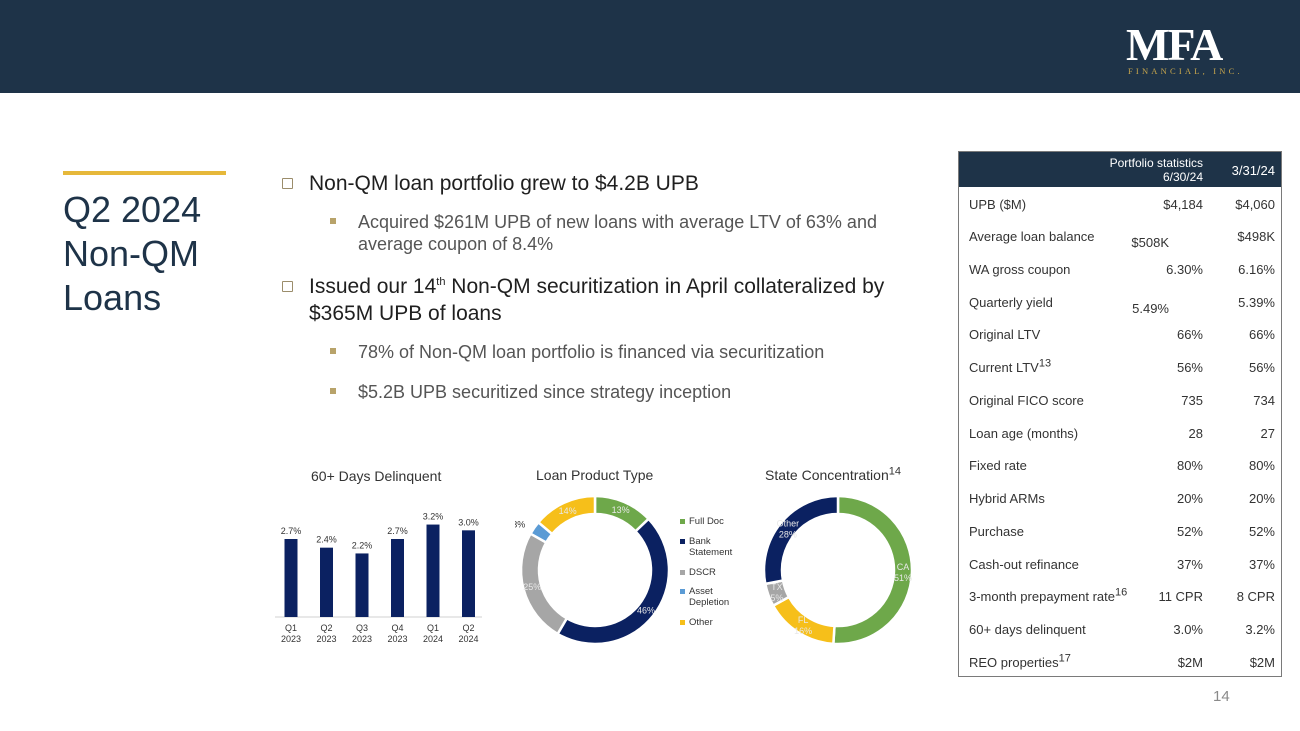 The image size is (1300, 731). Describe the element at coordinates (788, 524) in the screenshot. I see `slice-name-label: Other` at that location.